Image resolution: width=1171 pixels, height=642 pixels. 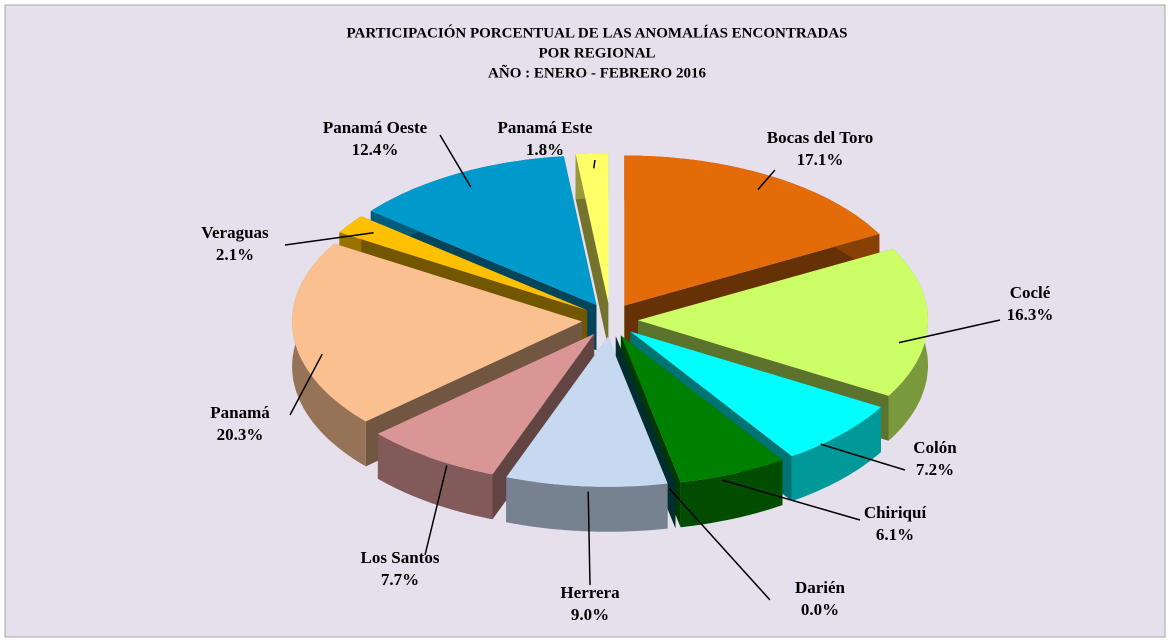 I want to click on chart-title: AÑO : ENERO - FEBRERO 2016, so click(x=597, y=72).